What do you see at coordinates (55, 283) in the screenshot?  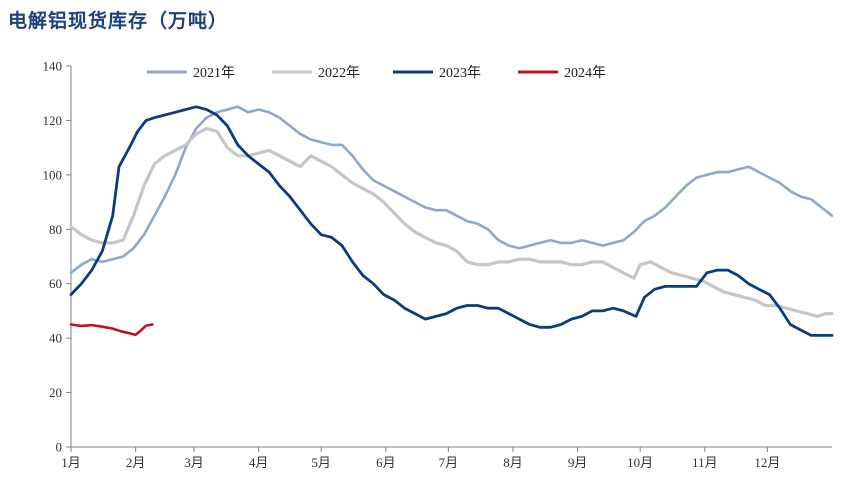 I see `y-tick-label: 60` at bounding box center [55, 283].